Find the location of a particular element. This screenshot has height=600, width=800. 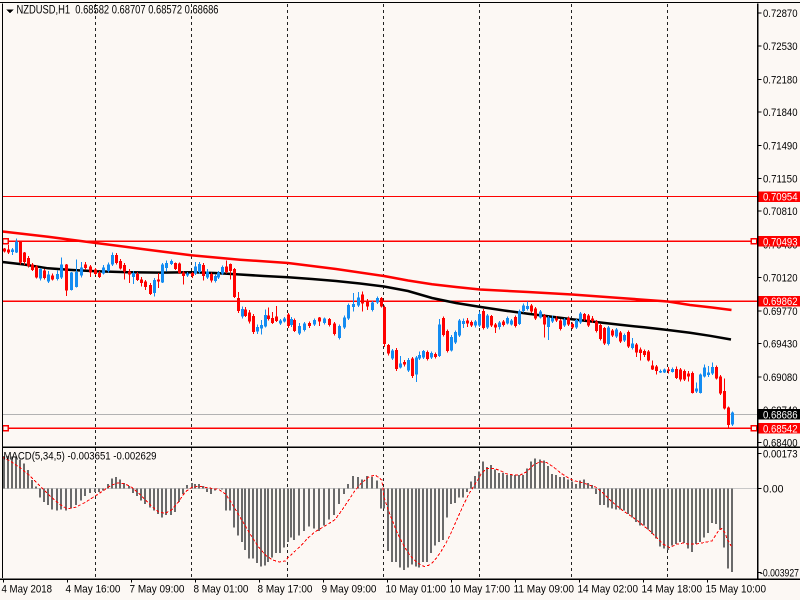

svg-text: 0.70810 is located at coordinates (780, 212).